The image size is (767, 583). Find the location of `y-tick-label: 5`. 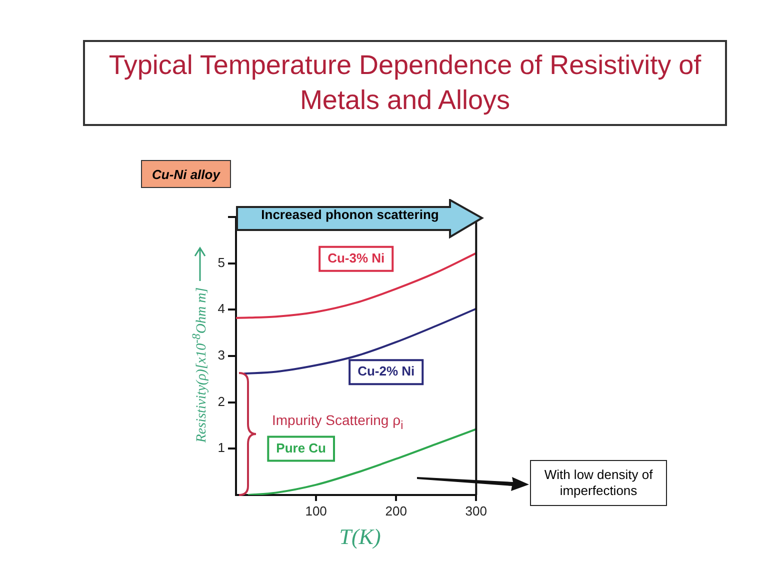

y-tick-label: 5 is located at coordinates (221, 262).